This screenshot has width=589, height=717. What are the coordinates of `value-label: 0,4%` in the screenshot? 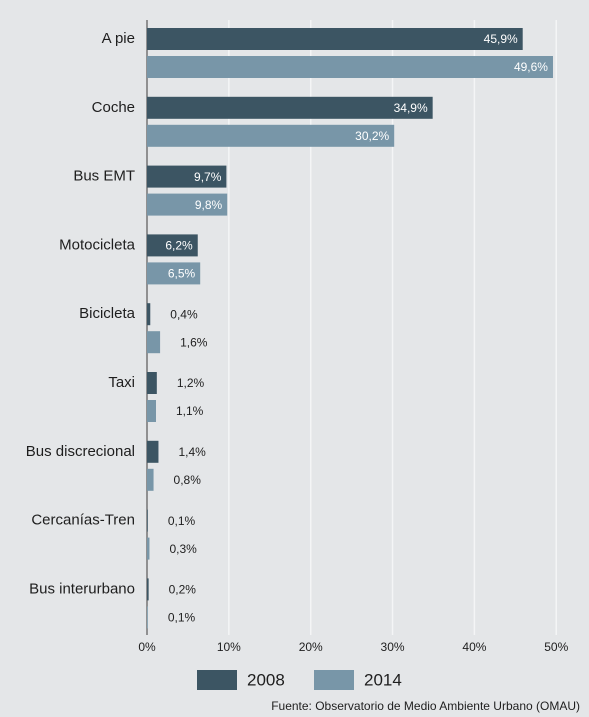 It's located at (184, 314).